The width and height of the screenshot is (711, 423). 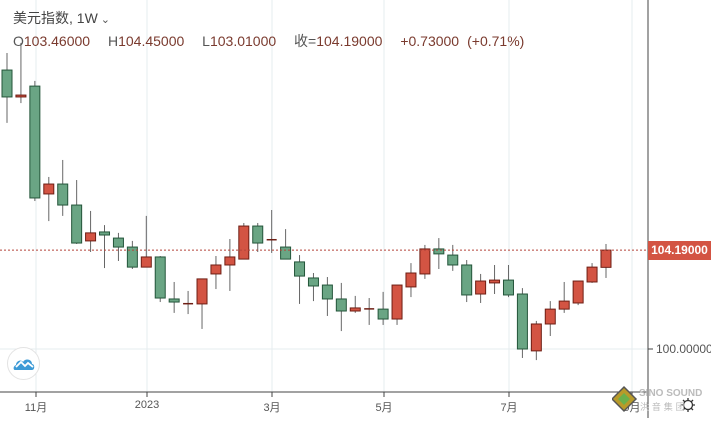 What do you see at coordinates (662, 407) in the screenshot?
I see `svg-text: 洪 音 集 团` at bounding box center [662, 407].